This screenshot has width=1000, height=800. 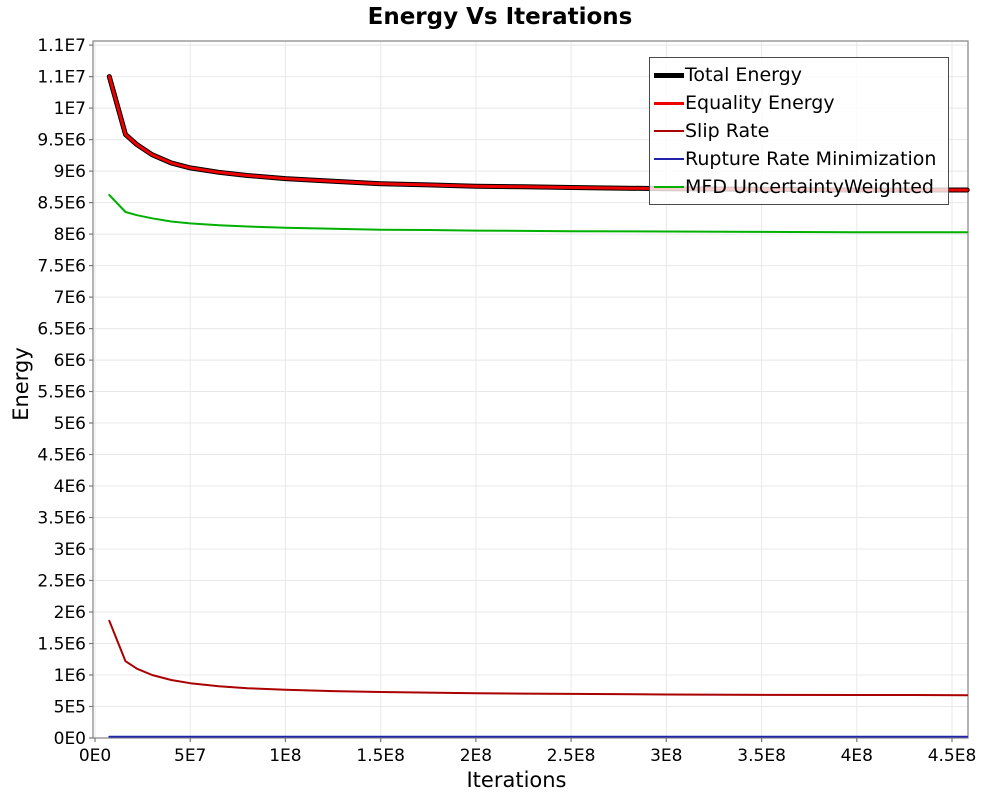 I want to click on legend-item-mfd-uncertaintyweighted: MFD UncertaintyWeighted, so click(x=799, y=187).